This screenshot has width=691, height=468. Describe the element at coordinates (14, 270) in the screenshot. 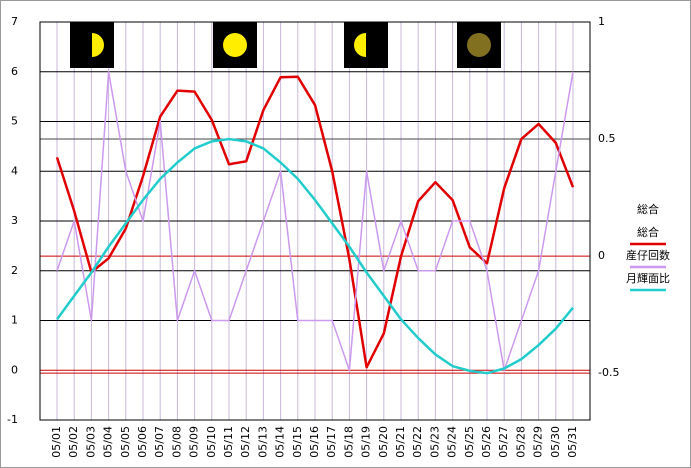

I see `y-tick-label: 2` at that location.